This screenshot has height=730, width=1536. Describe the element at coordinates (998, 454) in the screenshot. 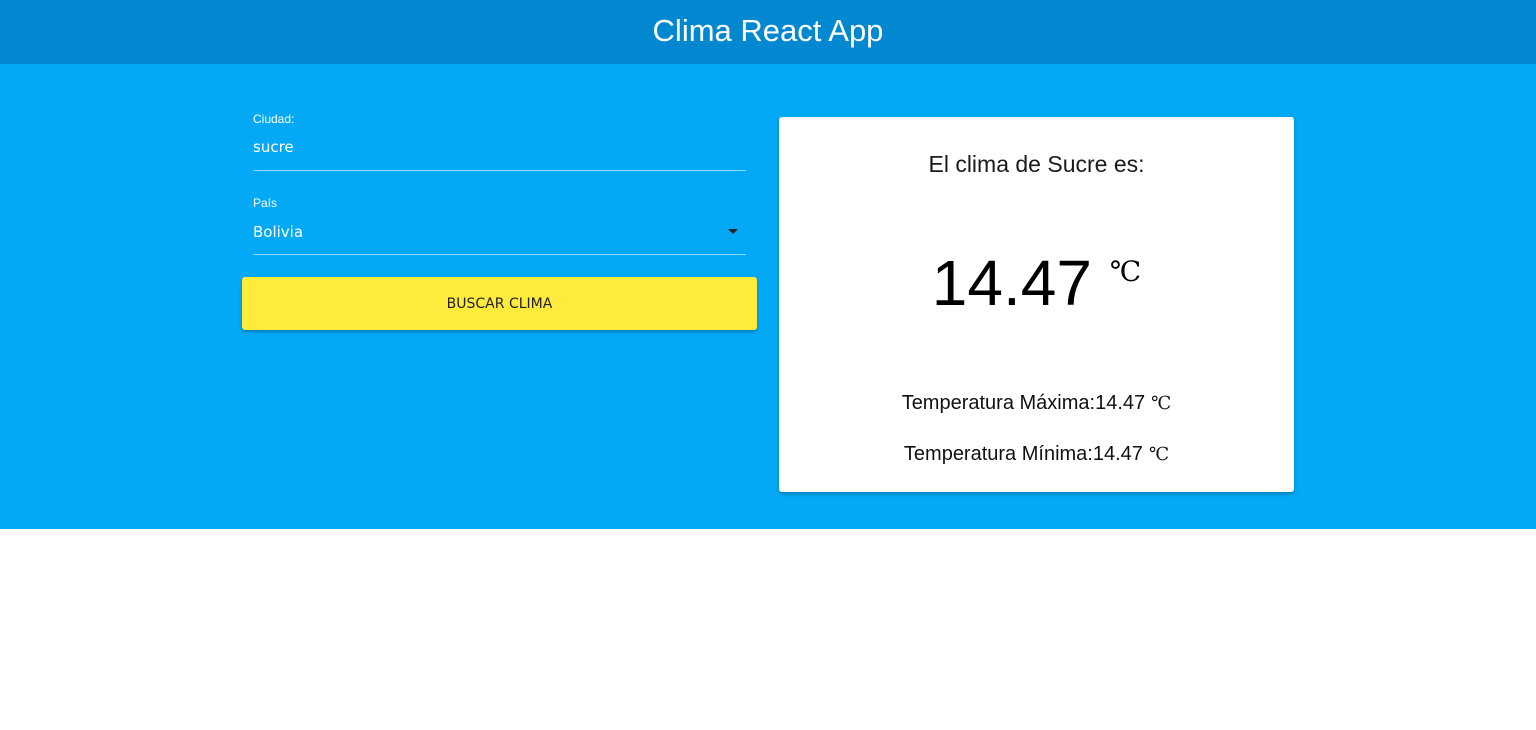

I see `min-temperature-label: Temperatura Mínima:` at that location.